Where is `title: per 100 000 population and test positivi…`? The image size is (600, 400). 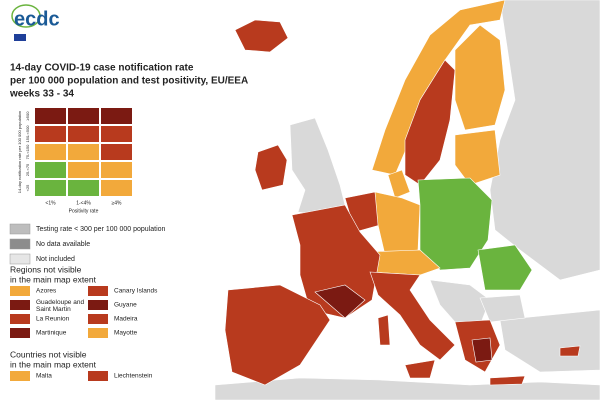
title: per 100 000 population and test positivi… is located at coordinates (129, 81).